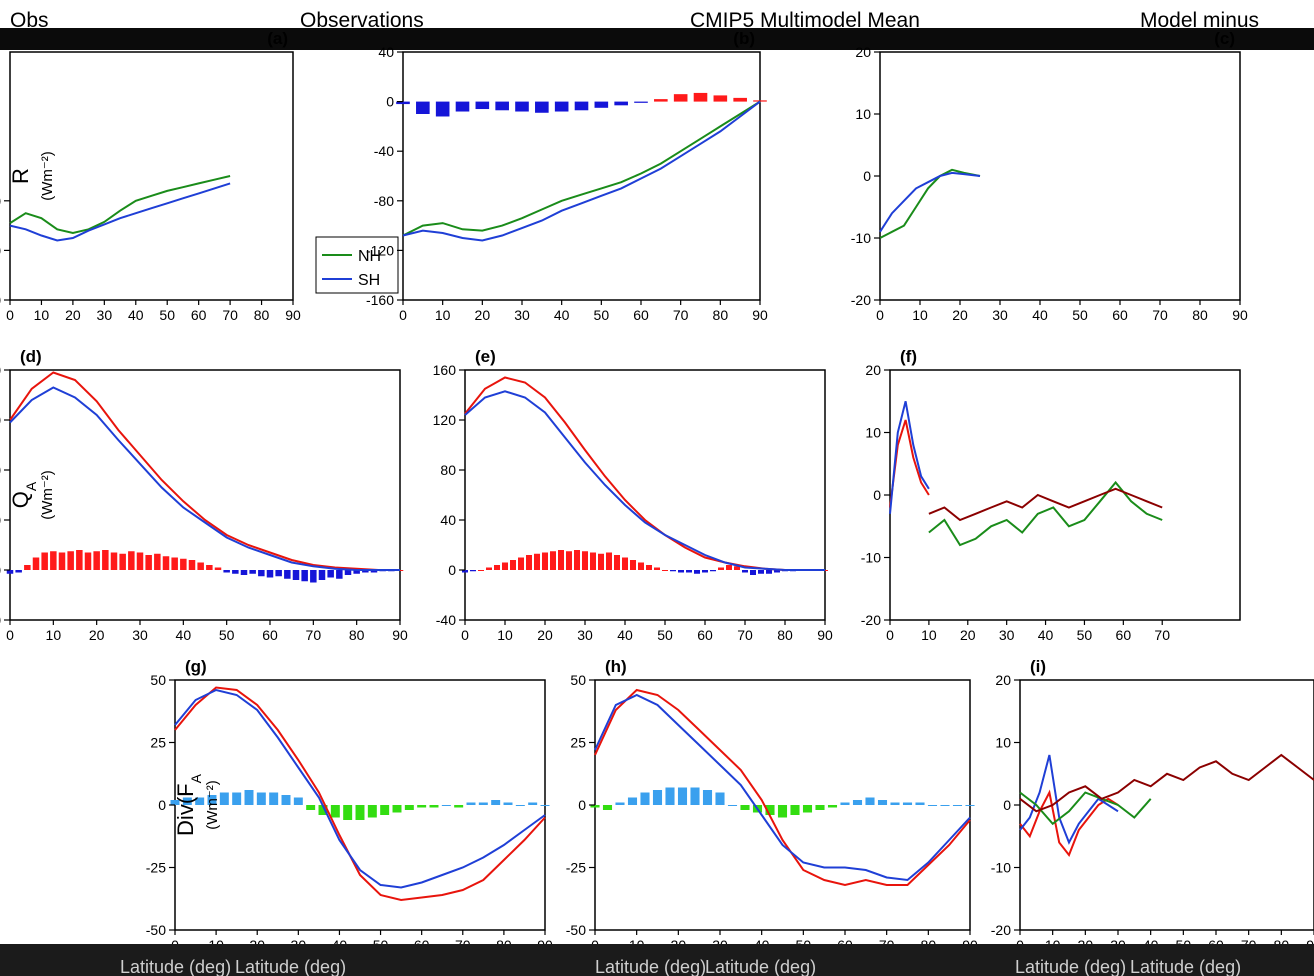 The height and width of the screenshot is (976, 1314). Describe the element at coordinates (657, 39) in the screenshot. I see `header-band` at that location.